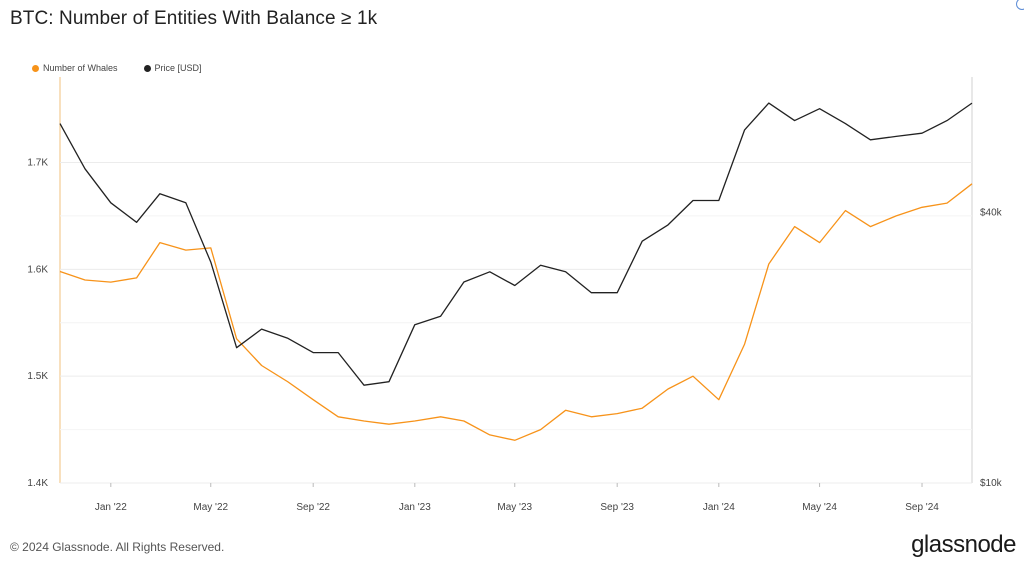 This screenshot has height=569, width=1024. I want to click on y-left-tick-label: 1.6K, so click(37, 269).